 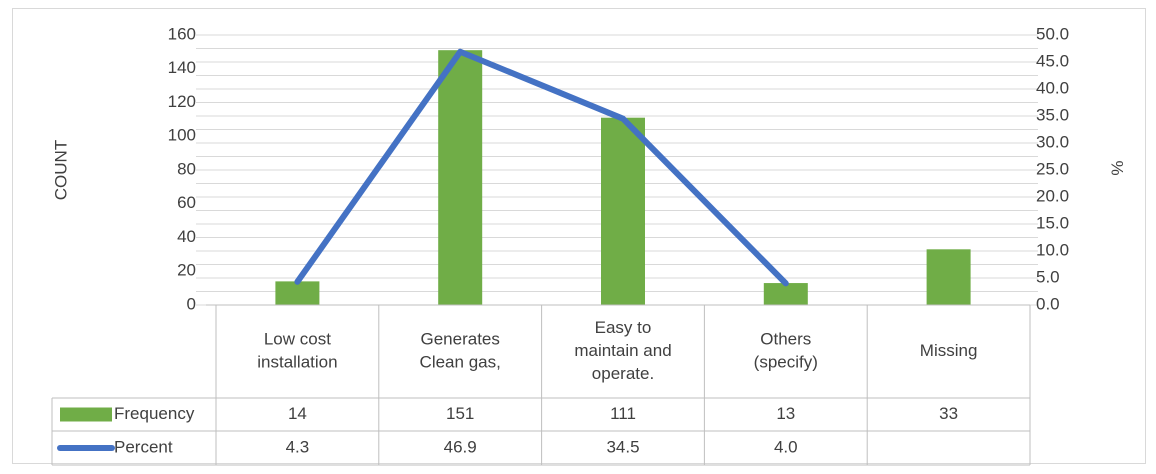 I want to click on x-category-label: Clean gas,, so click(x=460, y=361).